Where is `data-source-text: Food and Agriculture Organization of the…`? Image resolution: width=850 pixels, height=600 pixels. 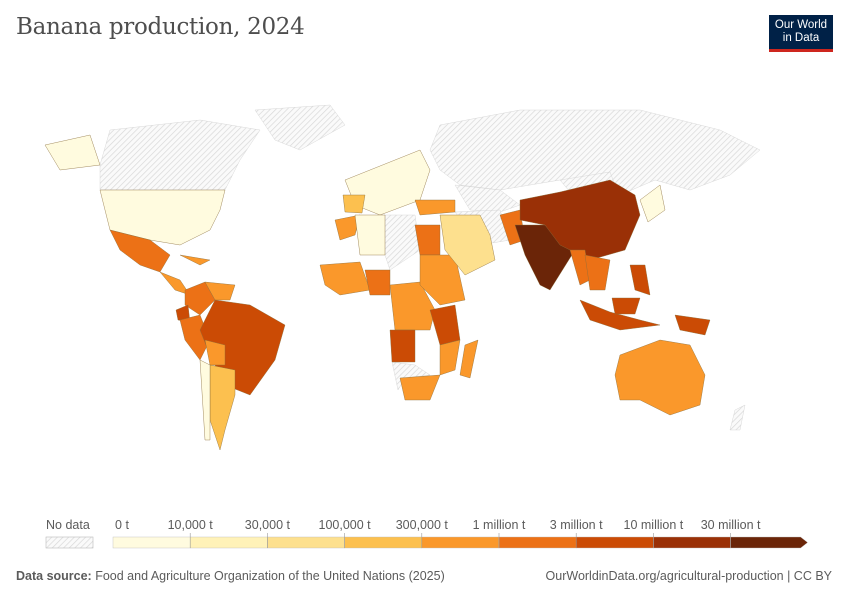
data-source-text: Food and Agriculture Organization of the… is located at coordinates (270, 576).